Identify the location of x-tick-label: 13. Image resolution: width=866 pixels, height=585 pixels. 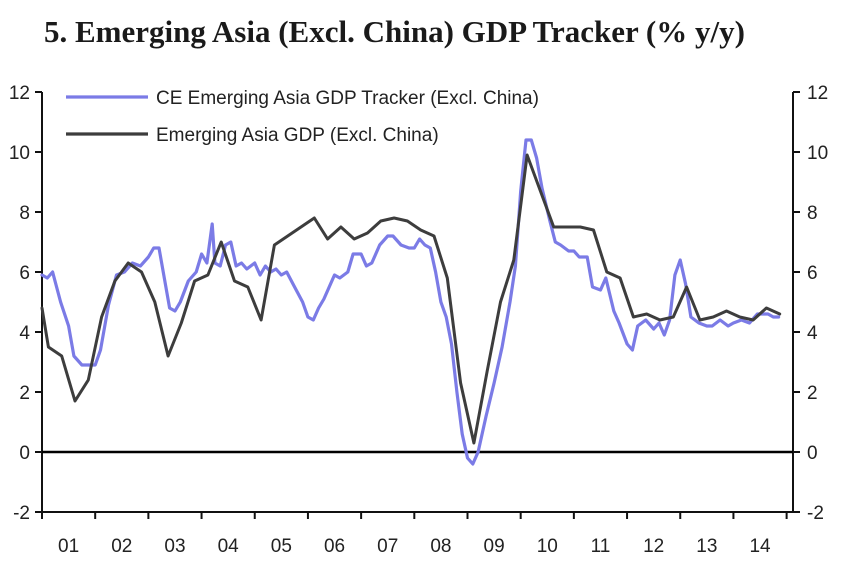
(706, 546).